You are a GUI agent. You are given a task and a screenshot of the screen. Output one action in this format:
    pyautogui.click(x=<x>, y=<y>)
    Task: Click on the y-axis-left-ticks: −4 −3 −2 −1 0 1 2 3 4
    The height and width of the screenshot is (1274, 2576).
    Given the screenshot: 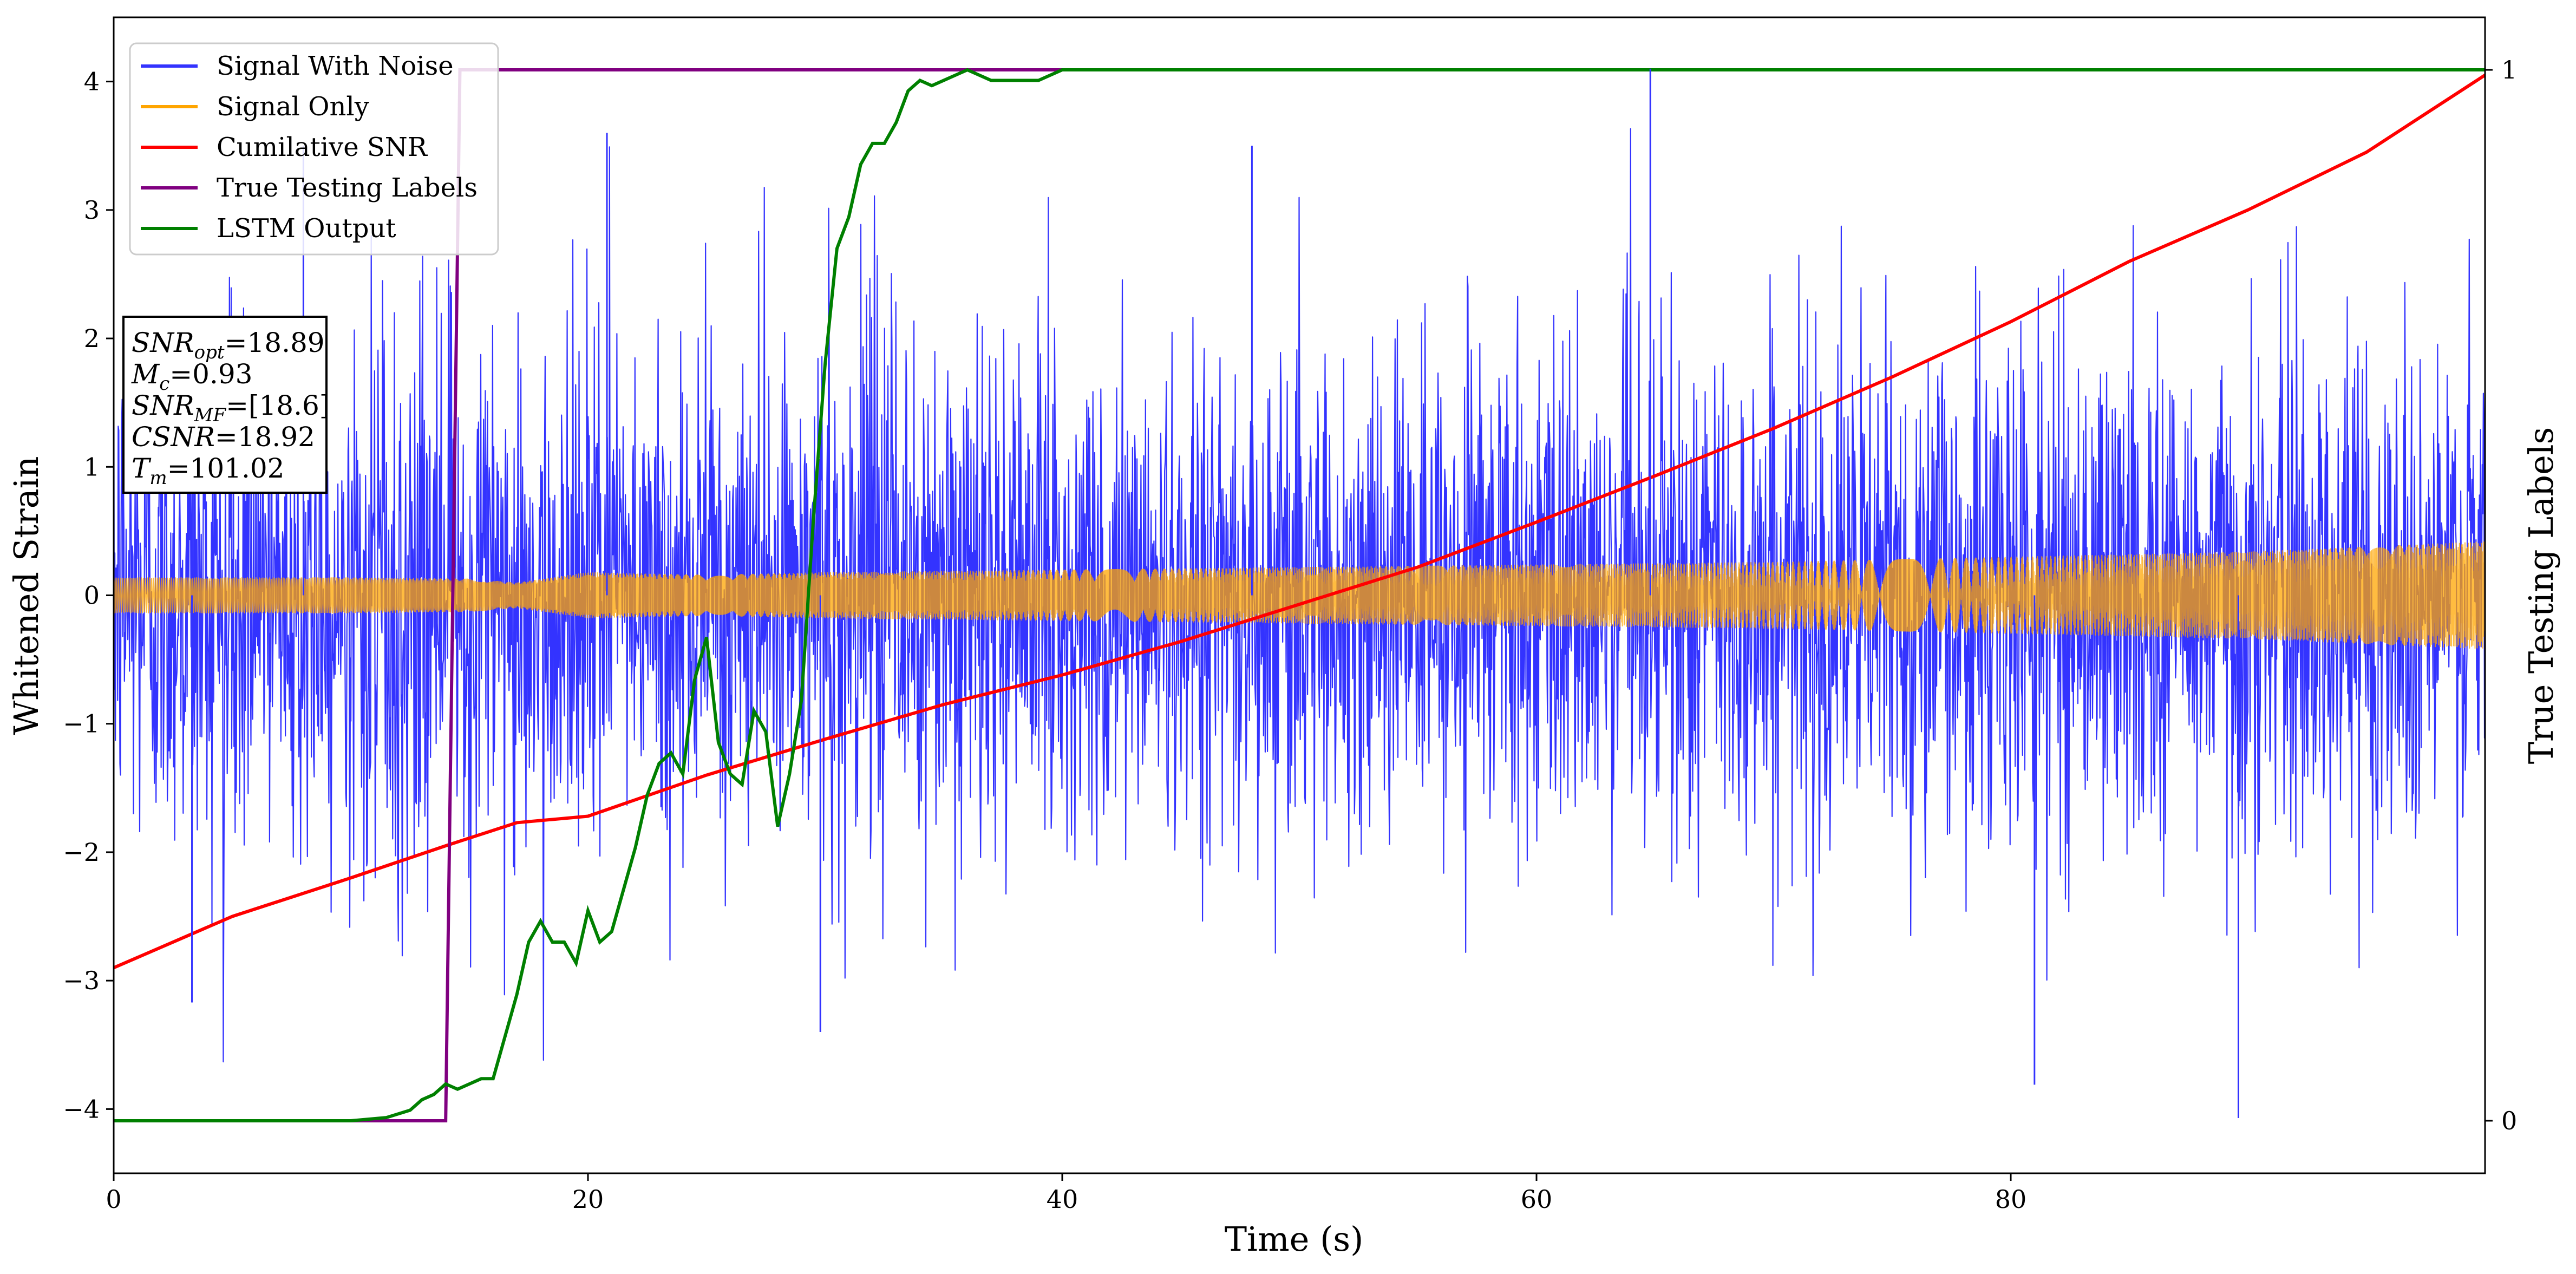 What is the action you would take?
    pyautogui.click(x=88, y=595)
    